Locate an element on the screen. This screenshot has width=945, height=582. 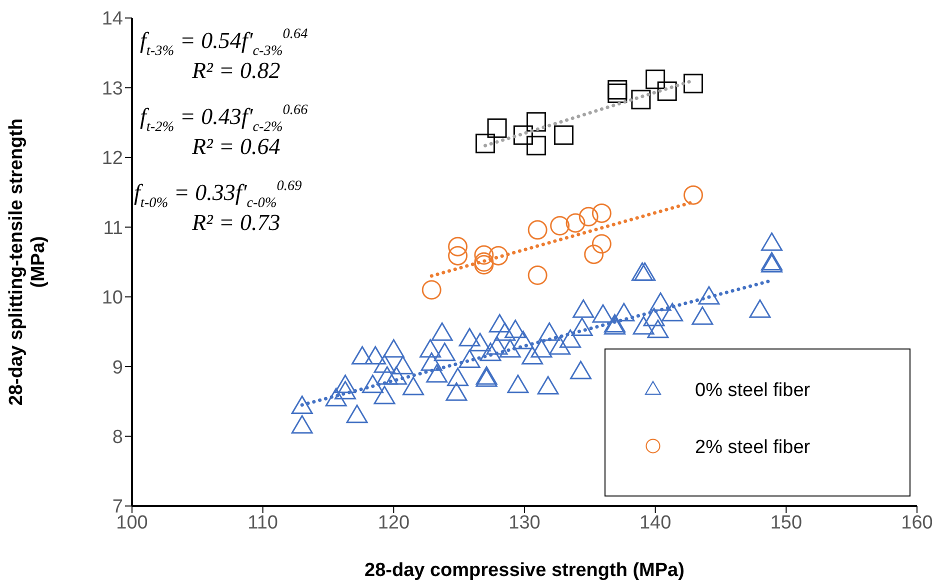
x-tick-label: 110 is located at coordinates (263, 523).